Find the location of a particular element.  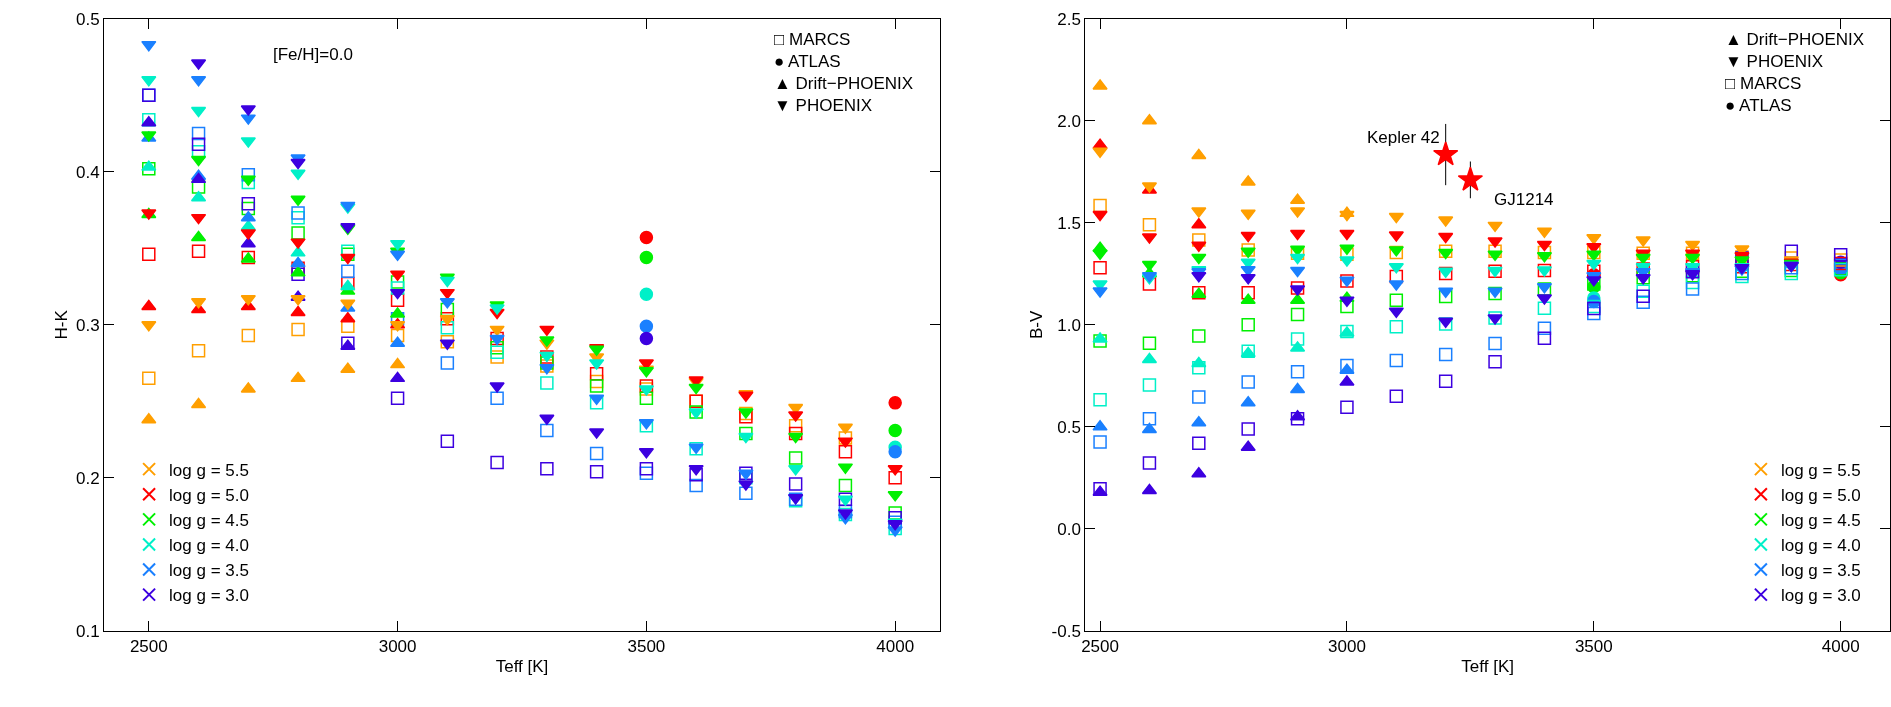

y-tick-label: 2.5 is located at coordinates (1069, 19).